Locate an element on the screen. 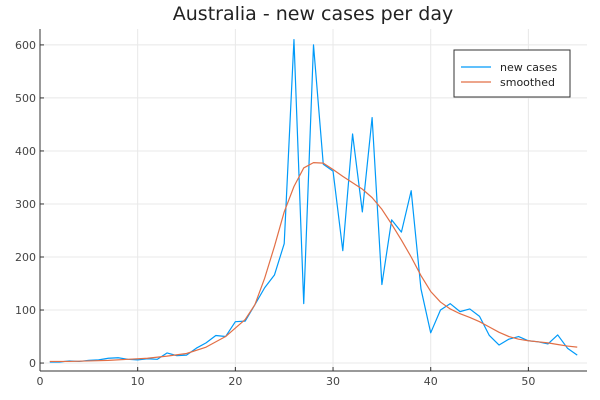 The image size is (600, 400). x-tick-label: 30 is located at coordinates (333, 381).